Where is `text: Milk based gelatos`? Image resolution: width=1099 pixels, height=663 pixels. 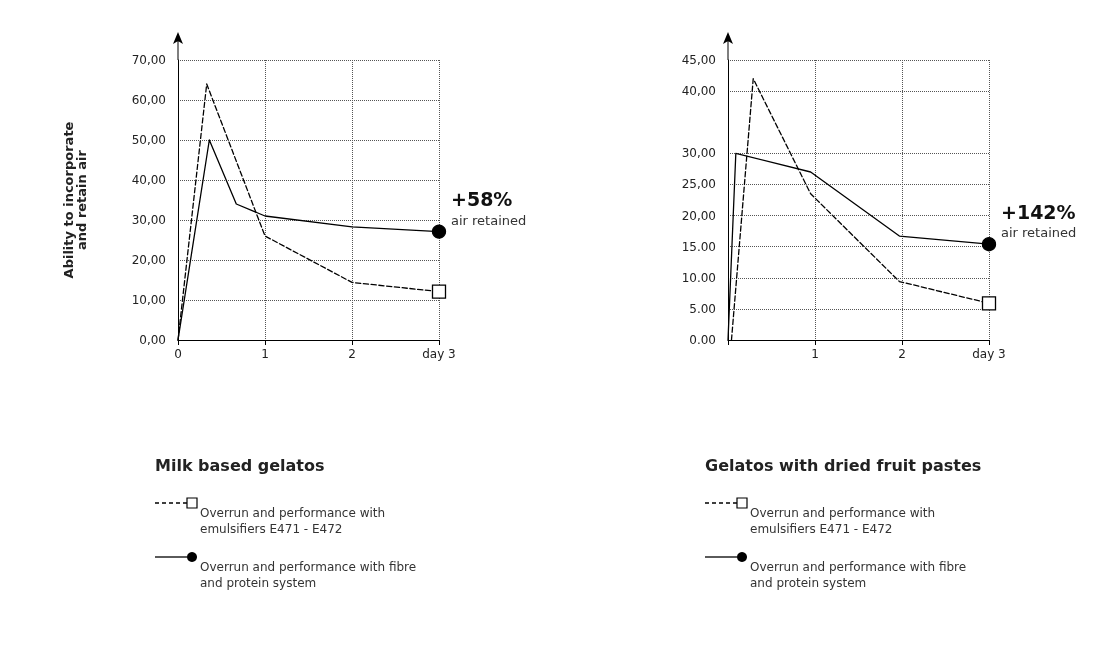 text: Milk based gelatos is located at coordinates (240, 465).